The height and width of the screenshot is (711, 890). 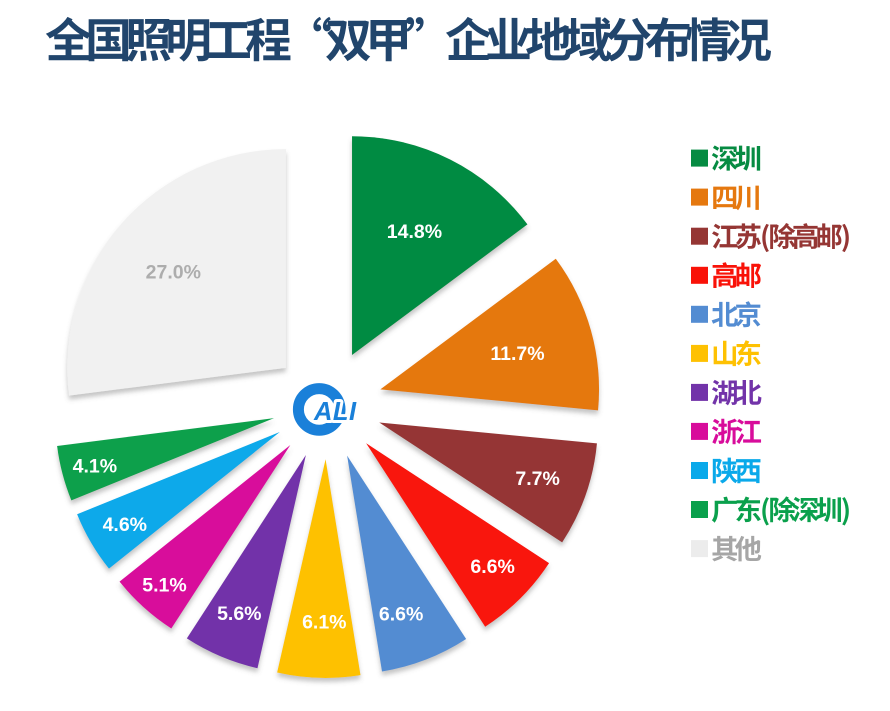 What do you see at coordinates (537, 479) in the screenshot?
I see `svg-text: 7.7%` at bounding box center [537, 479].